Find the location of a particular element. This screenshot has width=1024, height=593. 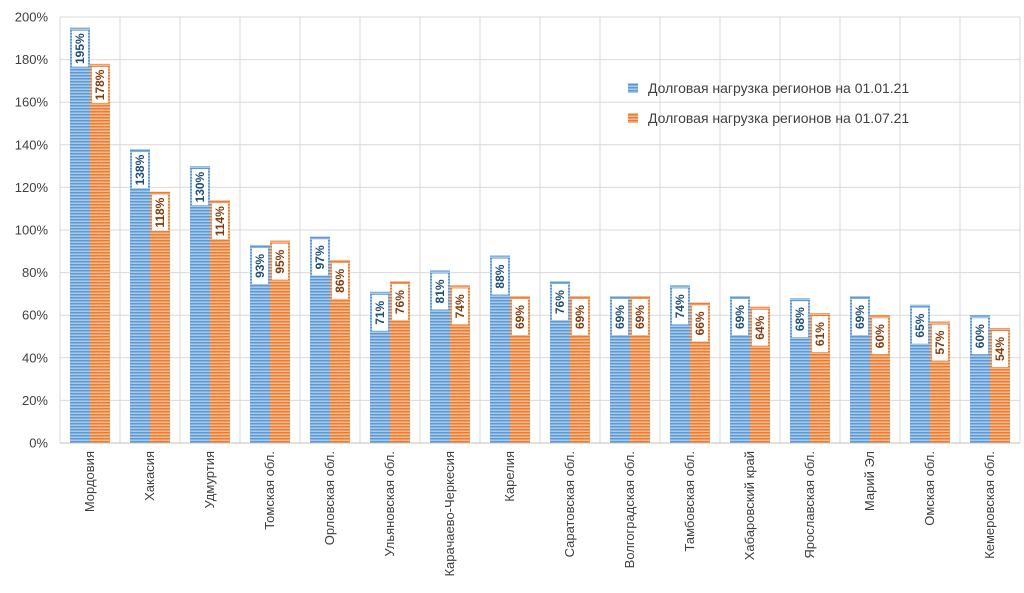

data-label: 114% is located at coordinates (220, 221).